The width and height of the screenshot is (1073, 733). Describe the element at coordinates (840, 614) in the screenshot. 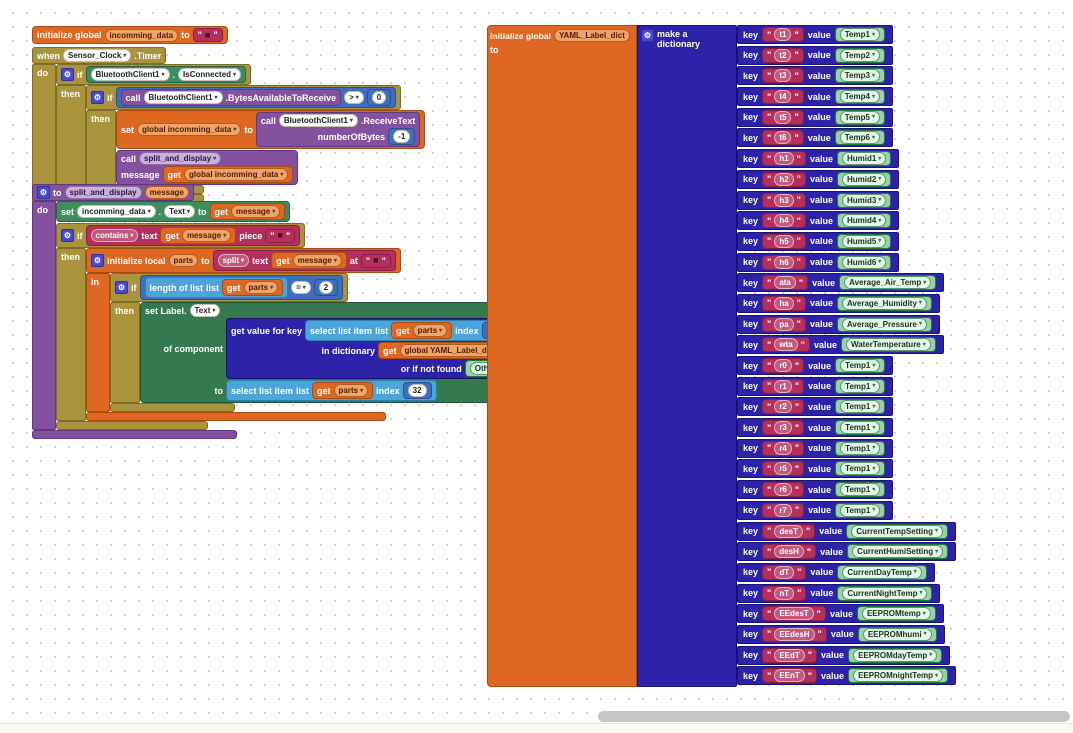

I see `dict-pair-row-EEdesT: key " EEdesT " value EEPROMtemp ▾` at that location.